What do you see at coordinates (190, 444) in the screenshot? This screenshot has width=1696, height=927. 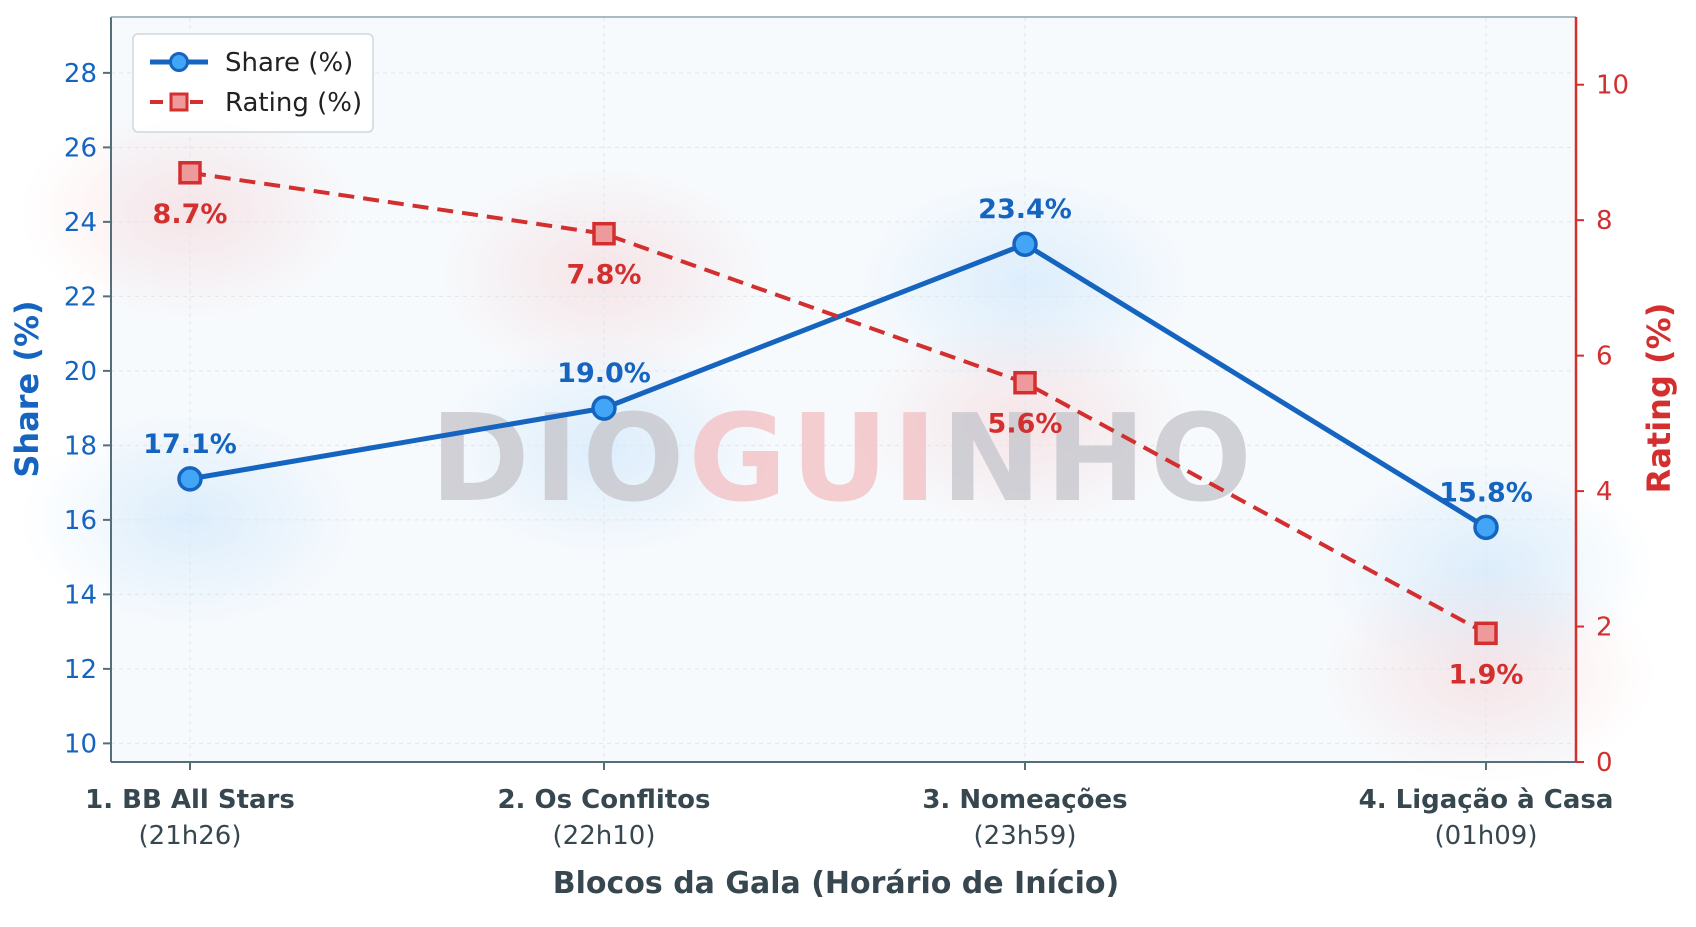 I see `share-data-label: 17.1%` at bounding box center [190, 444].